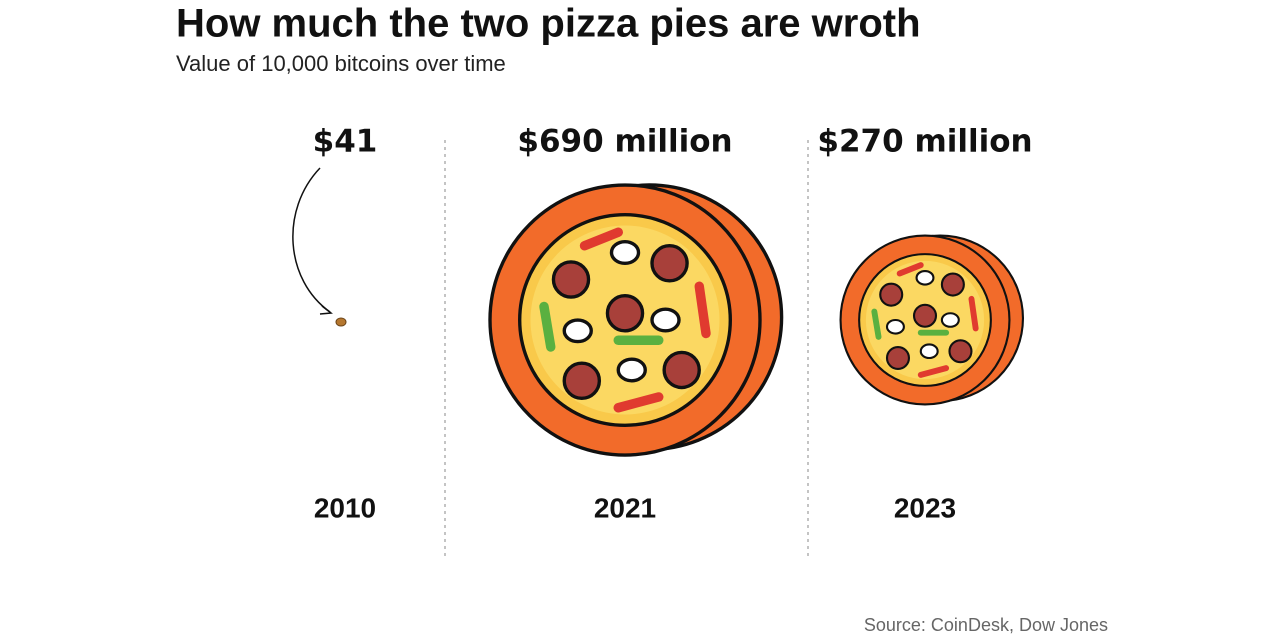  What do you see at coordinates (311, 240) in the screenshot?
I see `arrow` at bounding box center [311, 240].